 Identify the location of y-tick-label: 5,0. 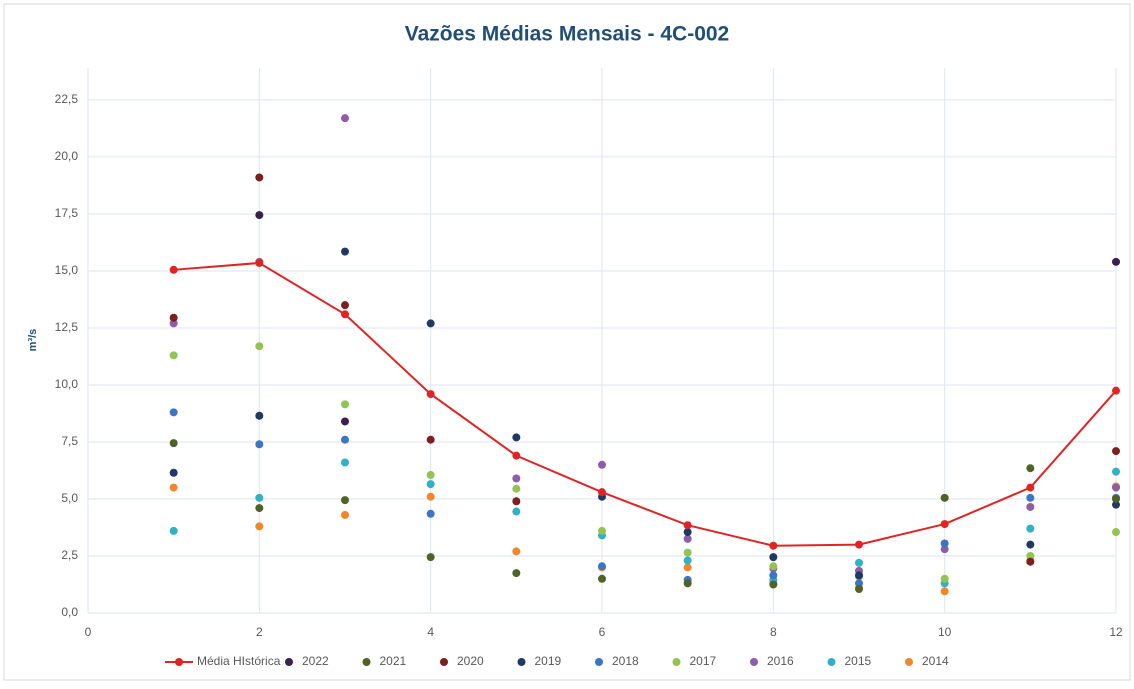
(69, 498).